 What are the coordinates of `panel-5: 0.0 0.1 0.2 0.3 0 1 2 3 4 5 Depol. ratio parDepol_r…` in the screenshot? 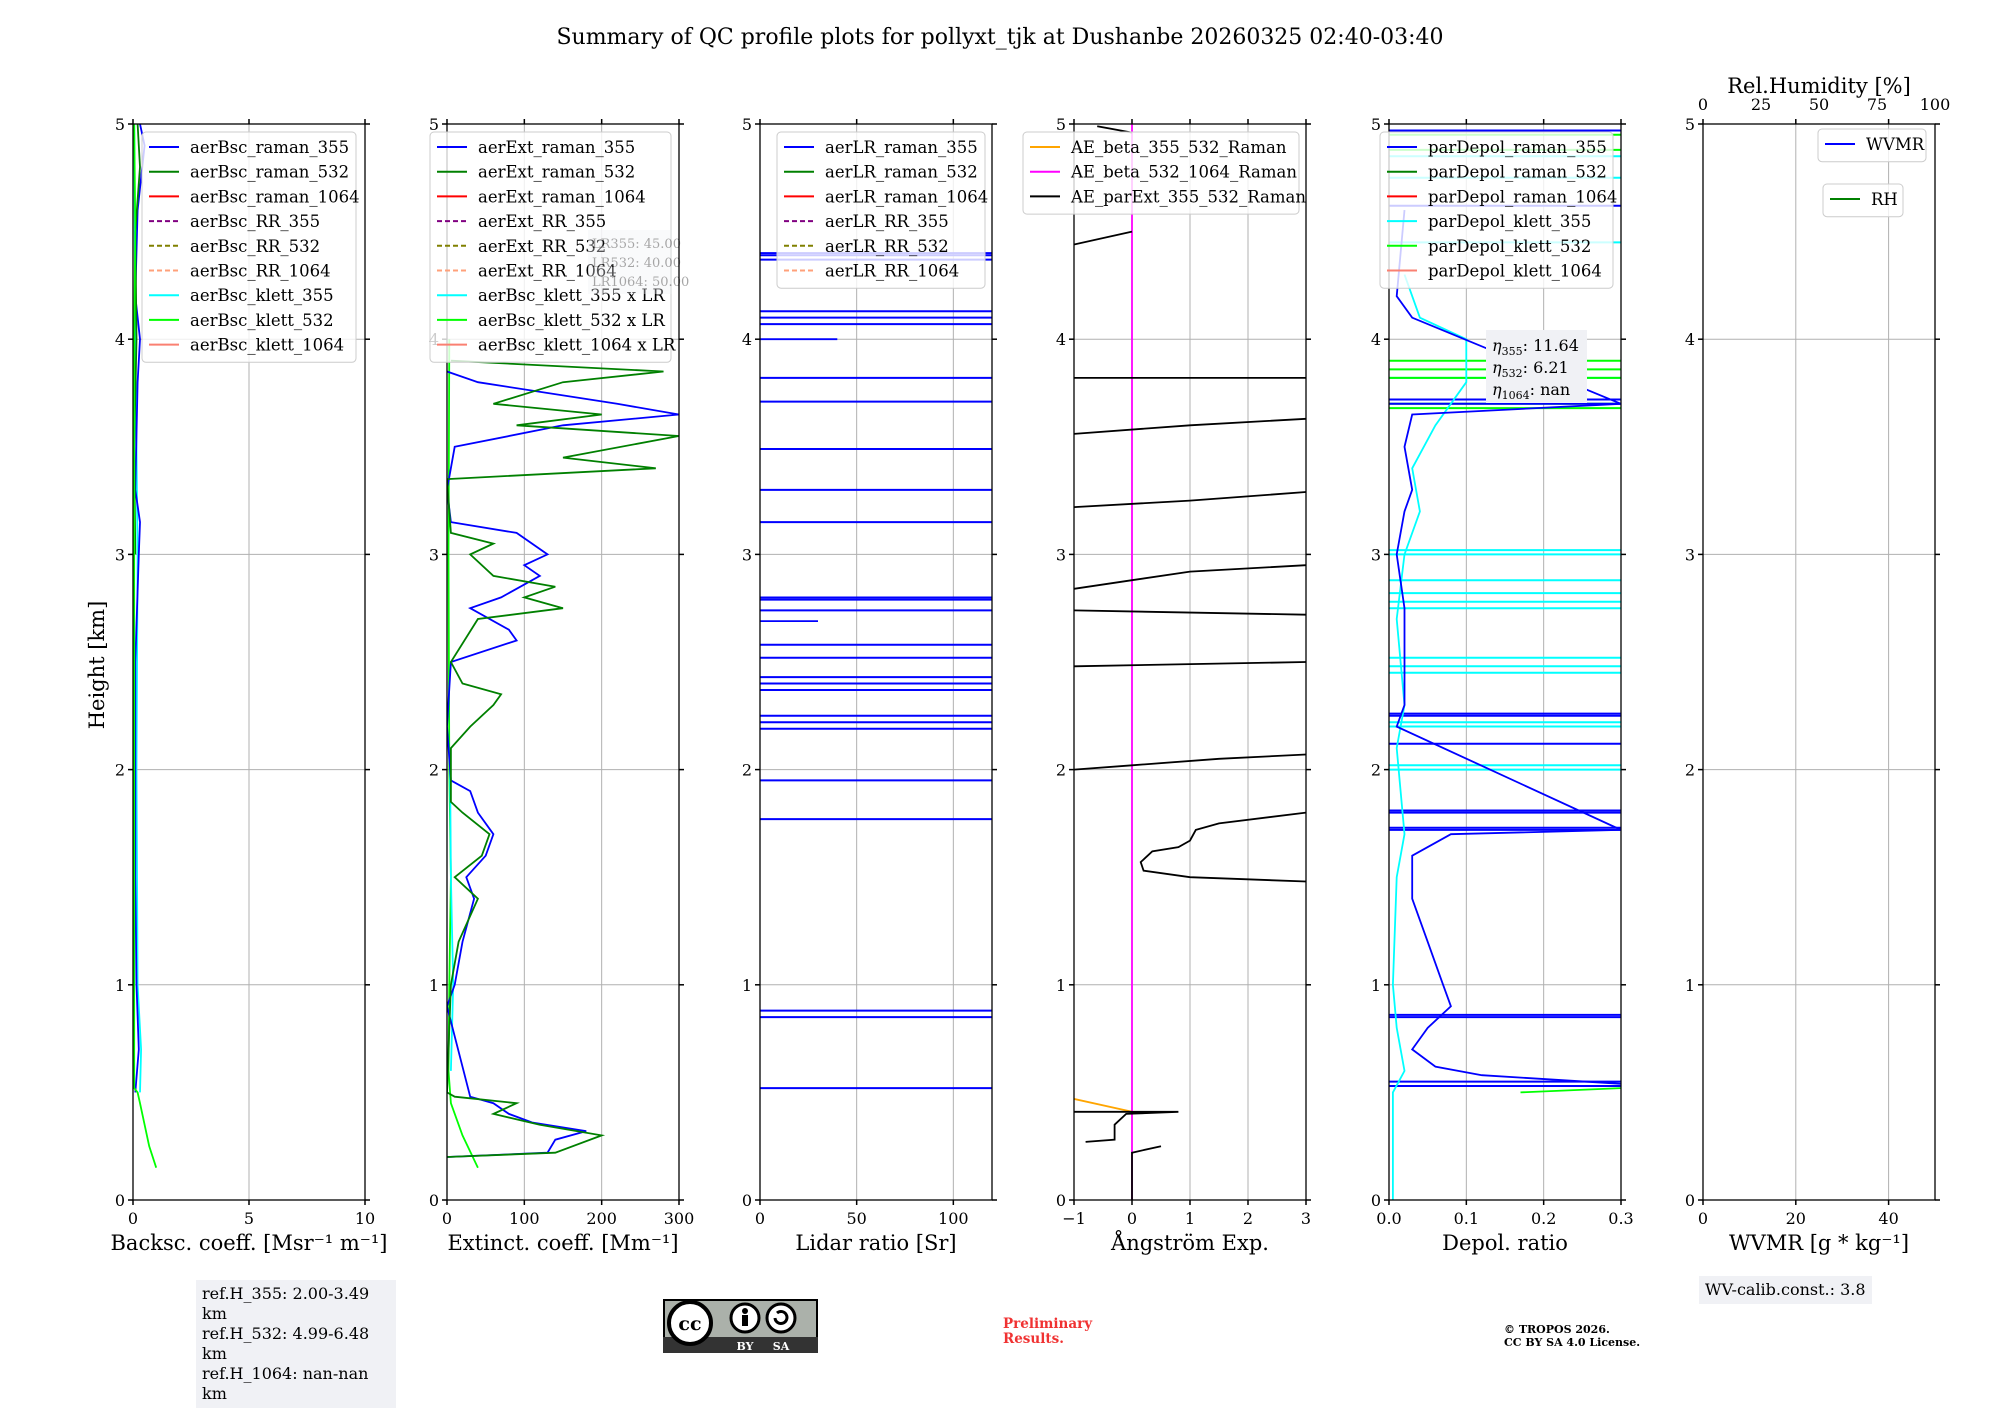 It's located at (1502, 685).